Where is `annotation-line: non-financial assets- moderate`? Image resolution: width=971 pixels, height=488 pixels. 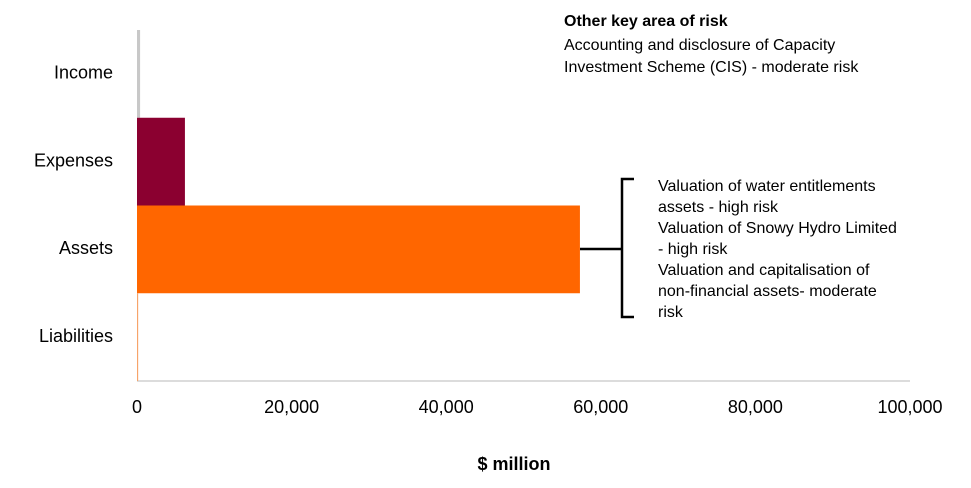 annotation-line: non-financial assets- moderate is located at coordinates (767, 291).